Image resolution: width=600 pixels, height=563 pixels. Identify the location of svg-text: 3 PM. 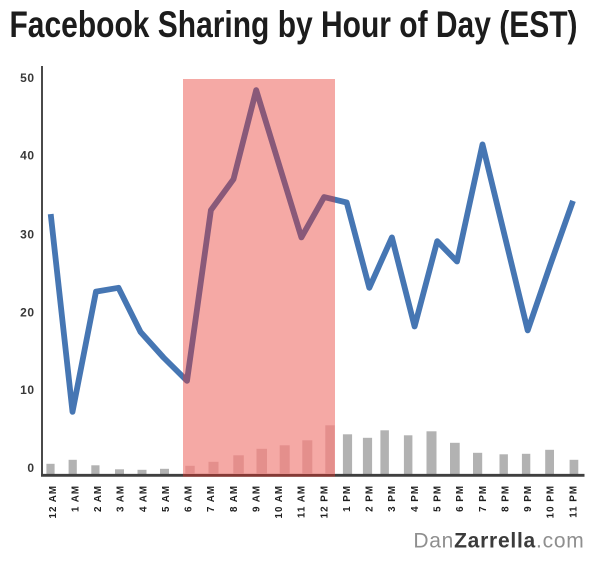
(392, 498).